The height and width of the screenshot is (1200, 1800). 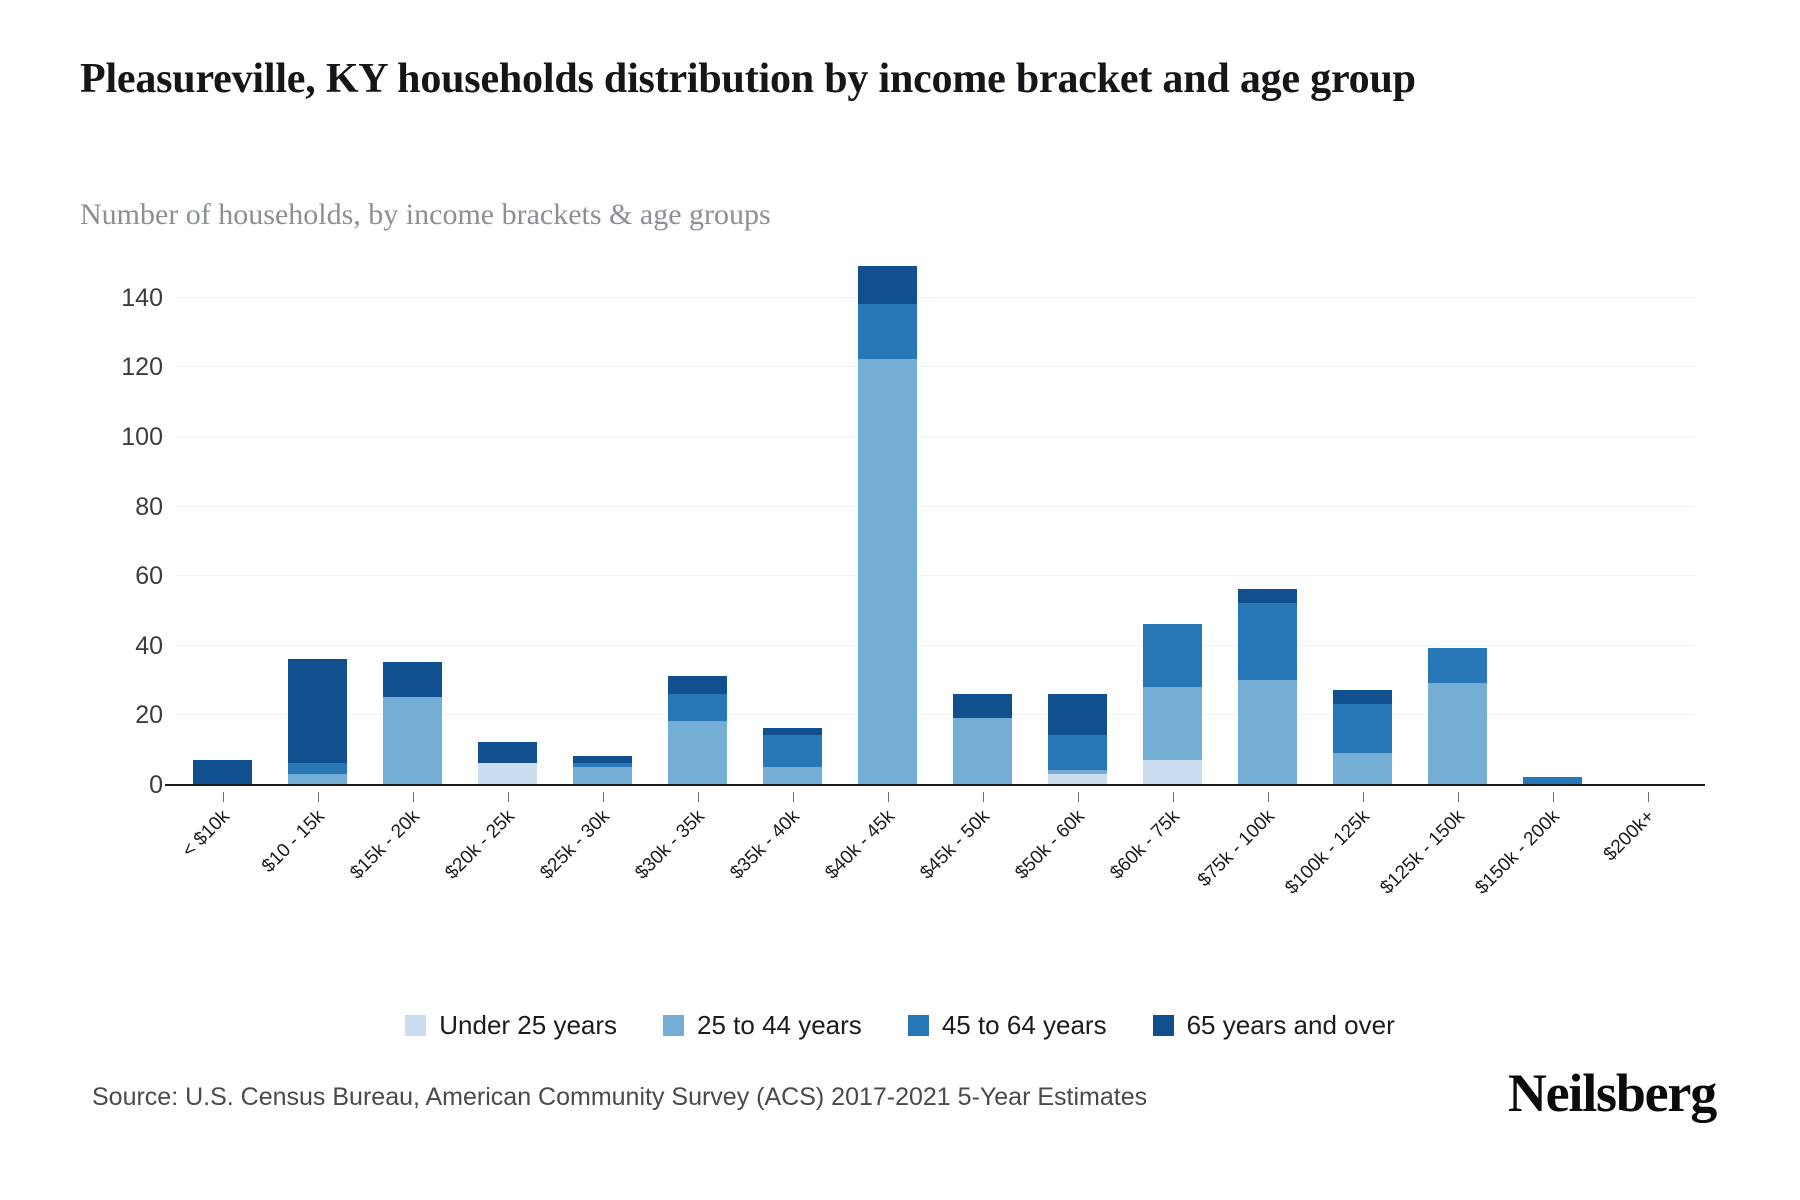 I want to click on legend-item: Under 25 years, so click(x=511, y=1025).